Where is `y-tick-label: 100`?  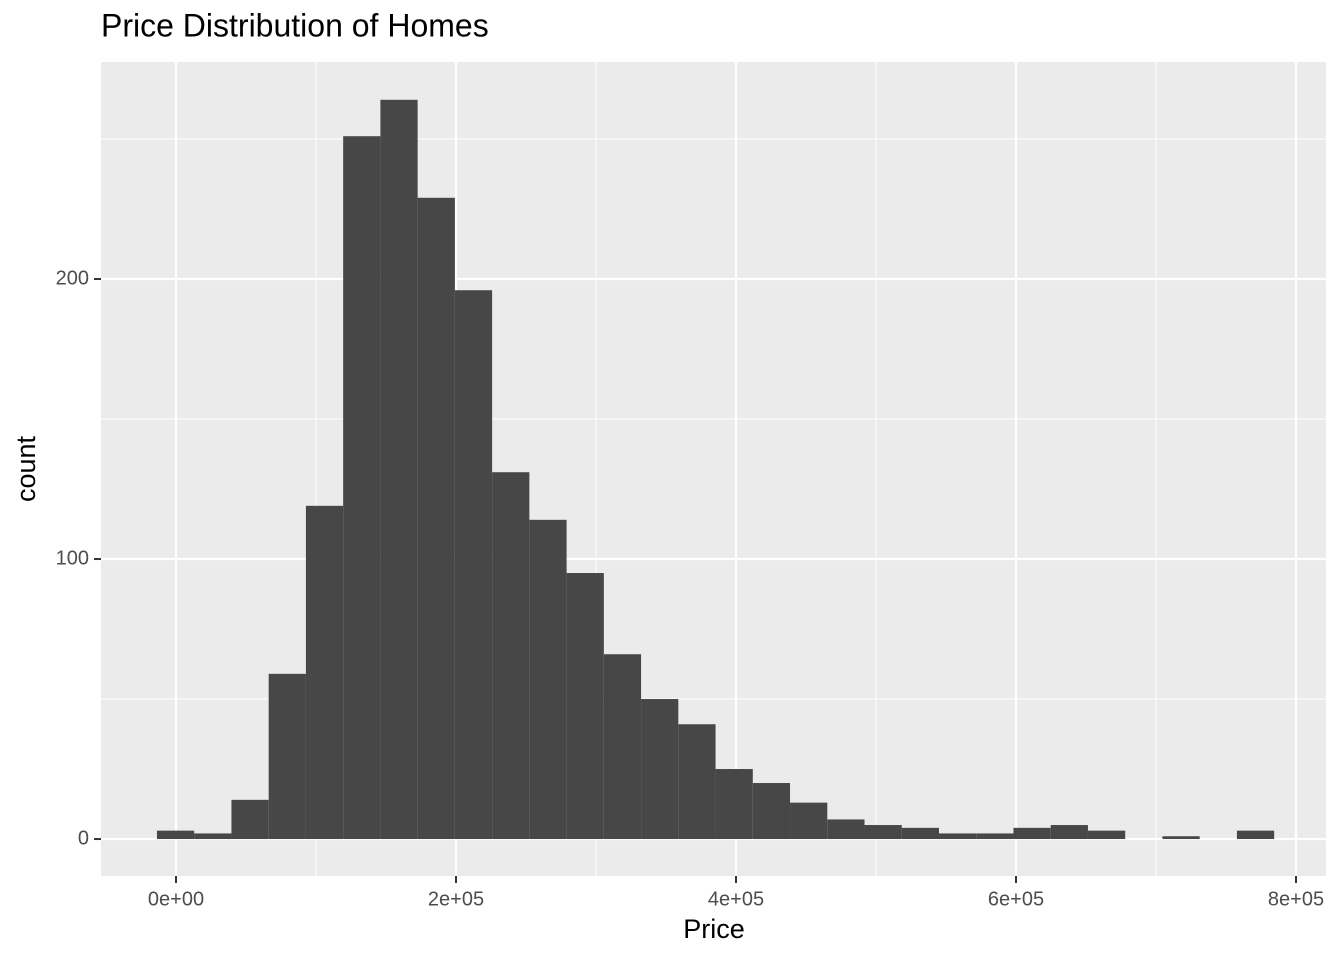 y-tick-label: 100 is located at coordinates (72, 558).